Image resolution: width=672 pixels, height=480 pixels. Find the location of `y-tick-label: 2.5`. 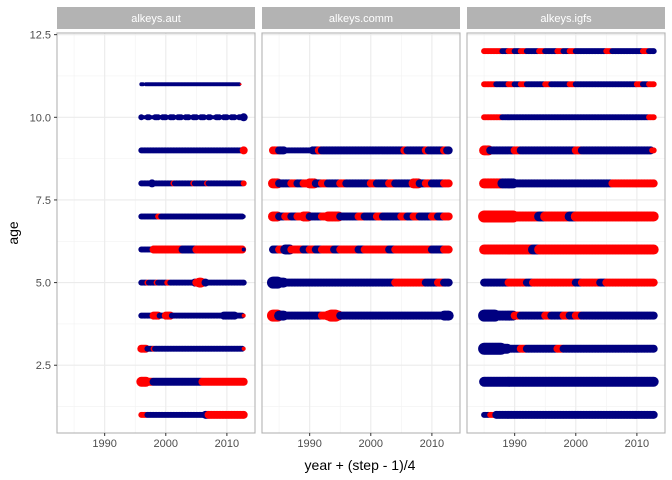

y-tick-label: 2.5 is located at coordinates (43, 366).